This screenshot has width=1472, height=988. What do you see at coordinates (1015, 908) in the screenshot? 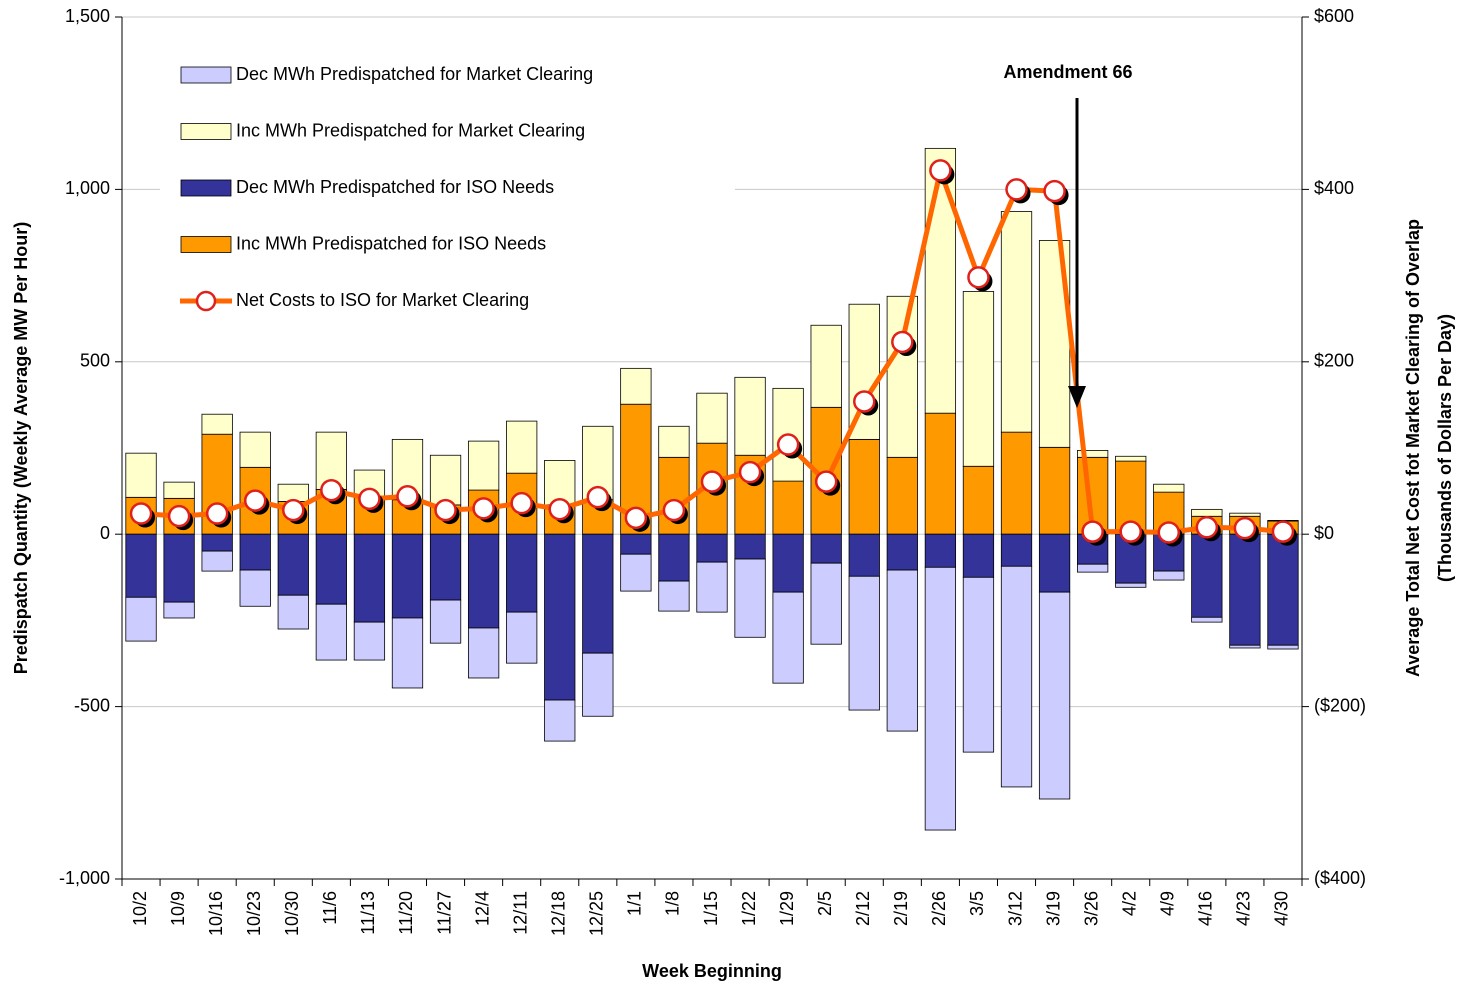
I see `x-tick-label: 3/12` at bounding box center [1015, 908].